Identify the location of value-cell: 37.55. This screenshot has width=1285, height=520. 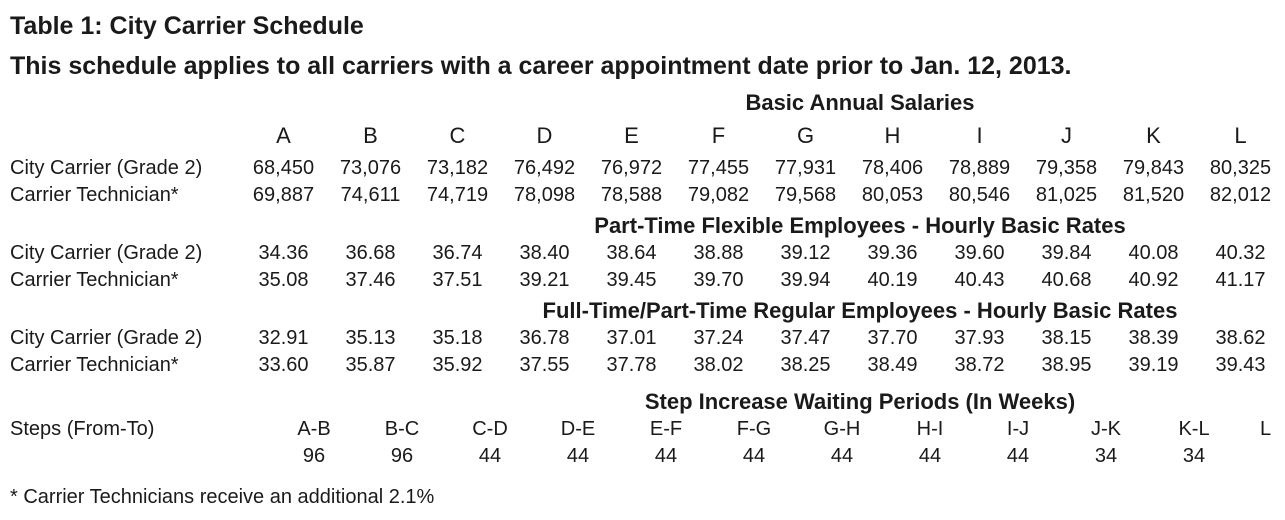
(544, 365).